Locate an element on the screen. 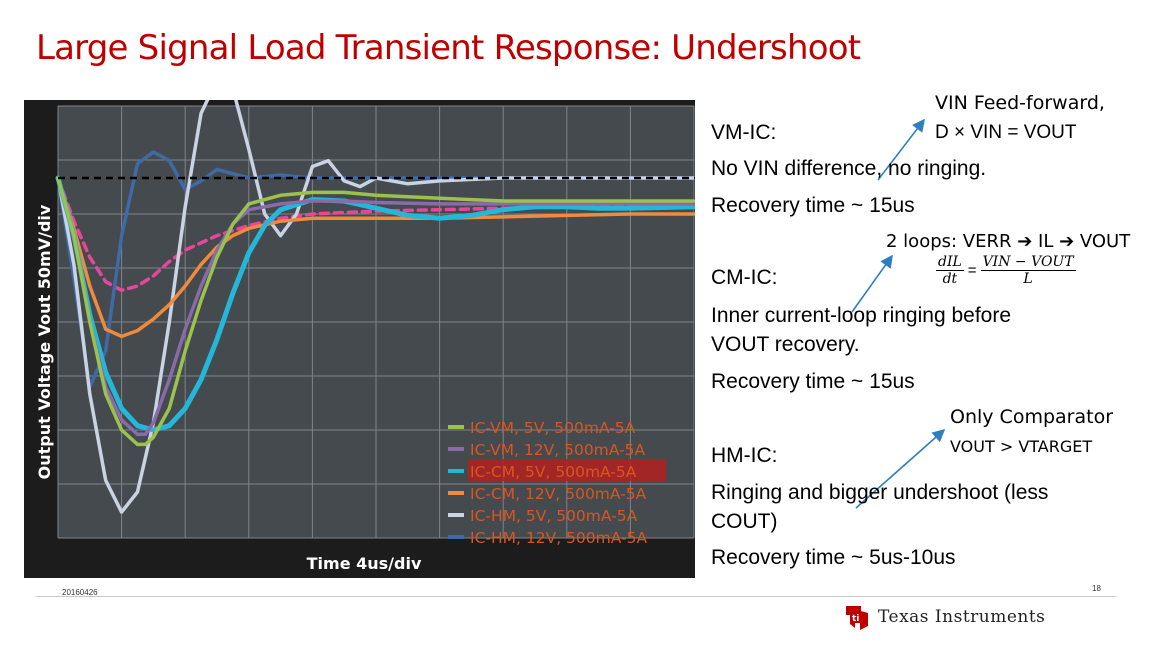 The height and width of the screenshot is (648, 1152). formula-lhs-den: dt is located at coordinates (950, 279).